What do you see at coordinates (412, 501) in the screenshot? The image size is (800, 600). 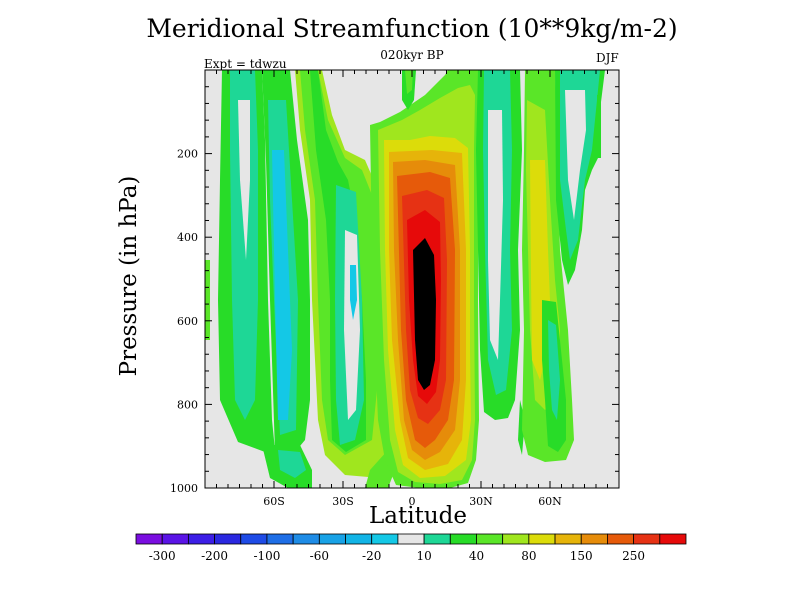 I see `x-tick-label: 0` at bounding box center [412, 501].